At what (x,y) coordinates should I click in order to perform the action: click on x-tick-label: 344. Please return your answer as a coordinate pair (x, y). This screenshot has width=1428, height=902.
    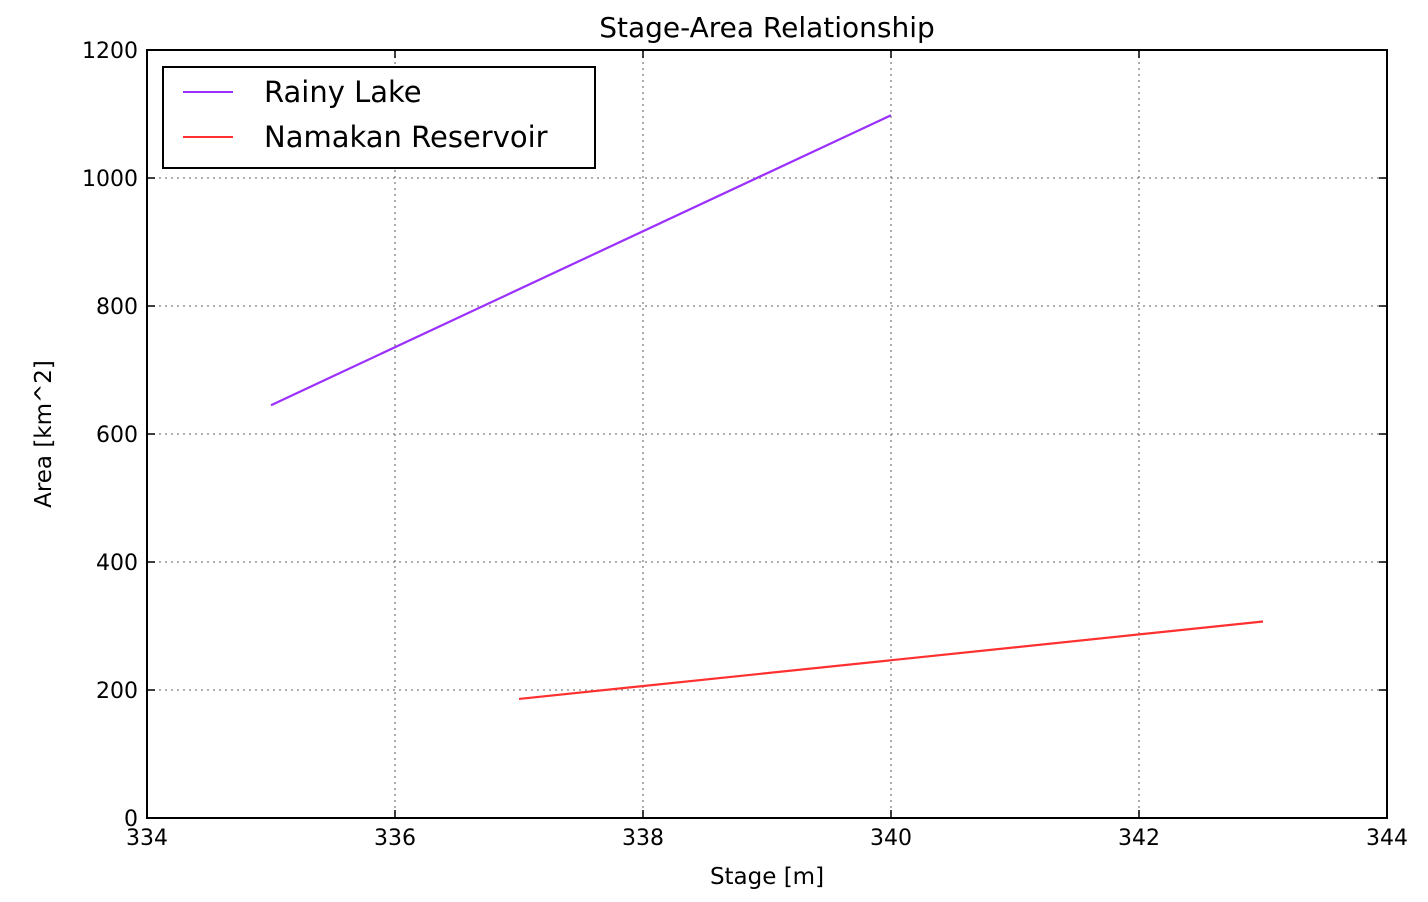
    Looking at the image, I should click on (1387, 838).